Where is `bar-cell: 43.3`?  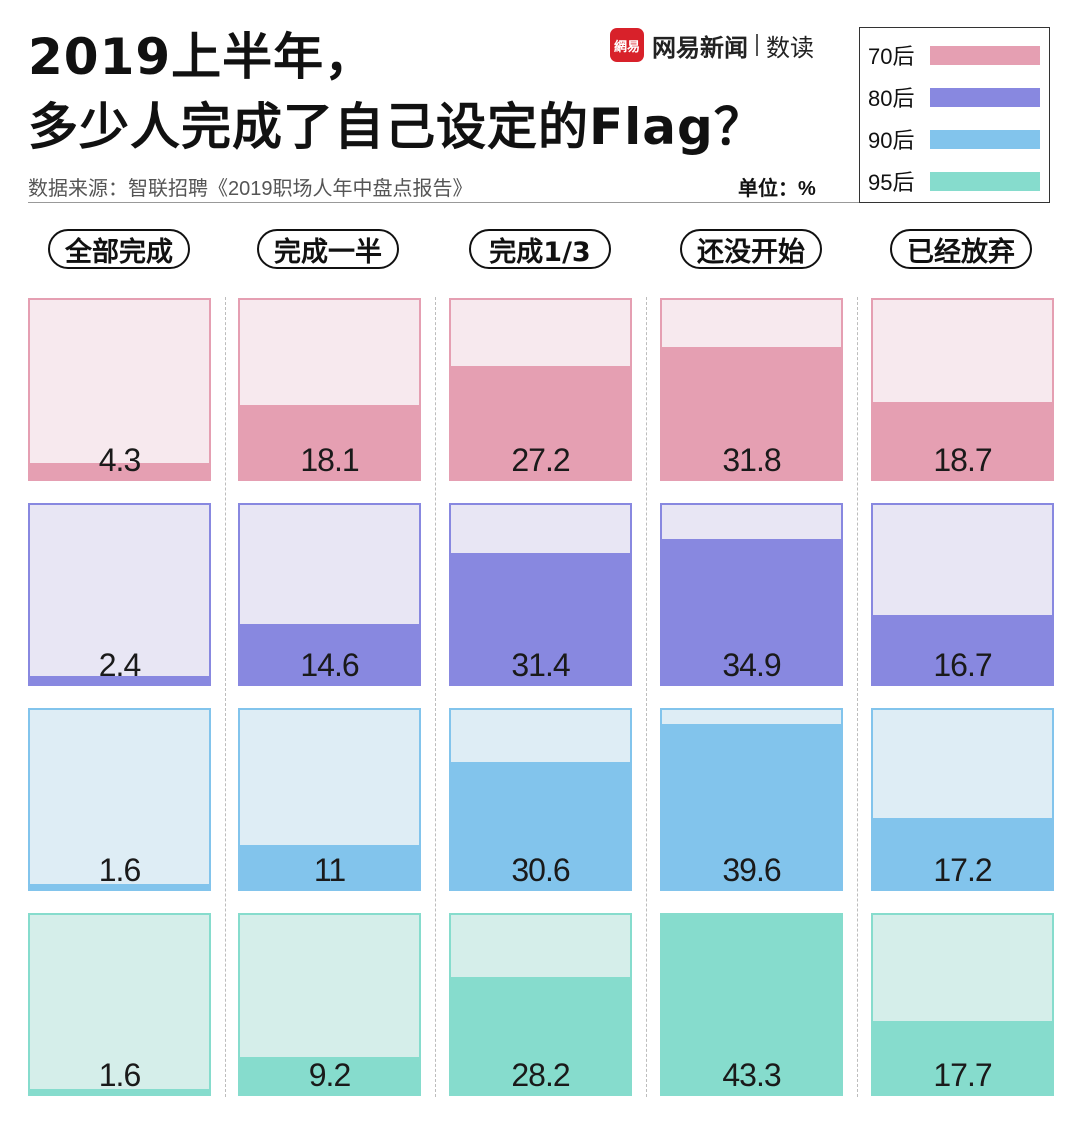
bar-cell: 43.3 is located at coordinates (751, 1004).